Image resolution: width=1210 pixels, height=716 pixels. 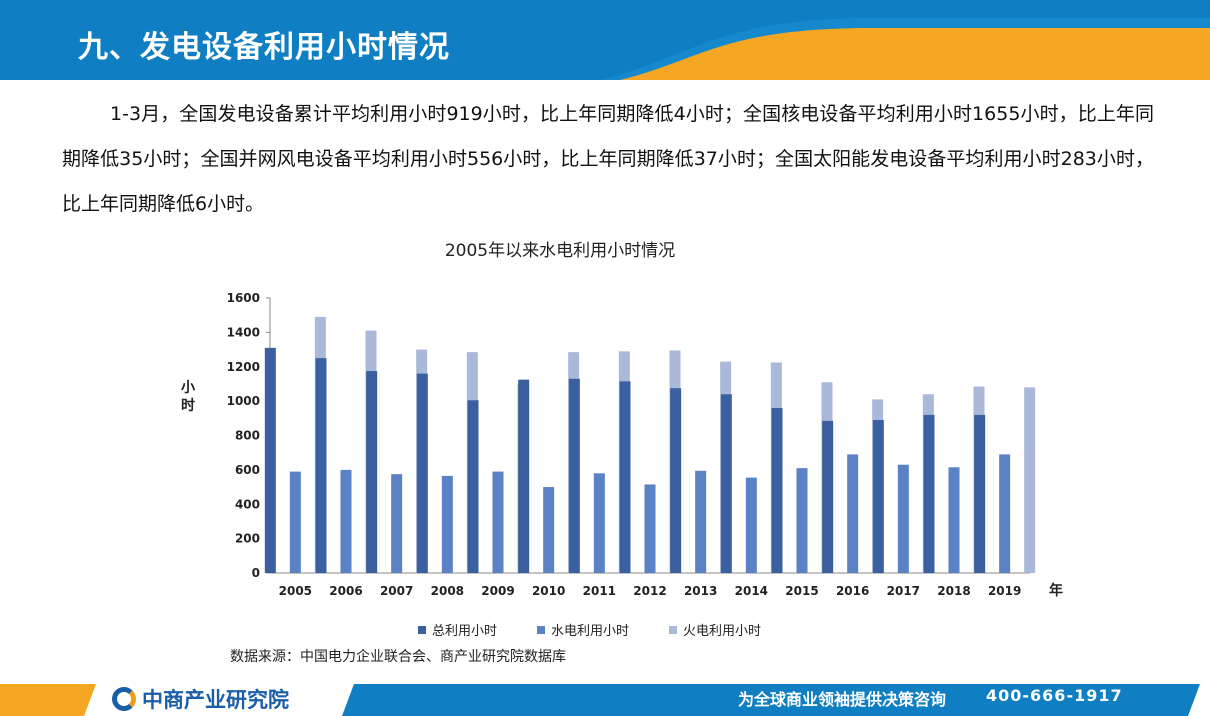 What do you see at coordinates (953, 591) in the screenshot?
I see `x-tick-label: 2018` at bounding box center [953, 591].